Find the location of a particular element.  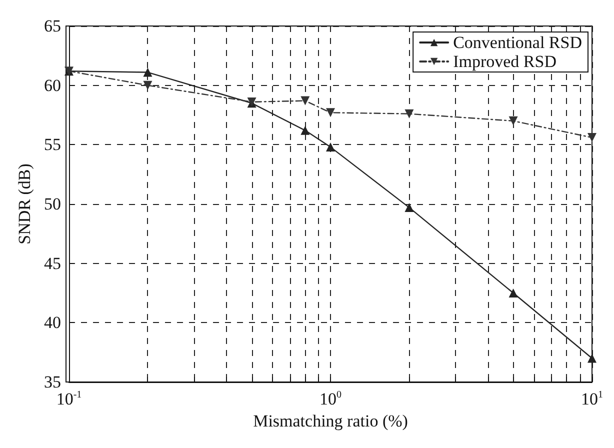

y-tick-label: 65 is located at coordinates (52, 26).